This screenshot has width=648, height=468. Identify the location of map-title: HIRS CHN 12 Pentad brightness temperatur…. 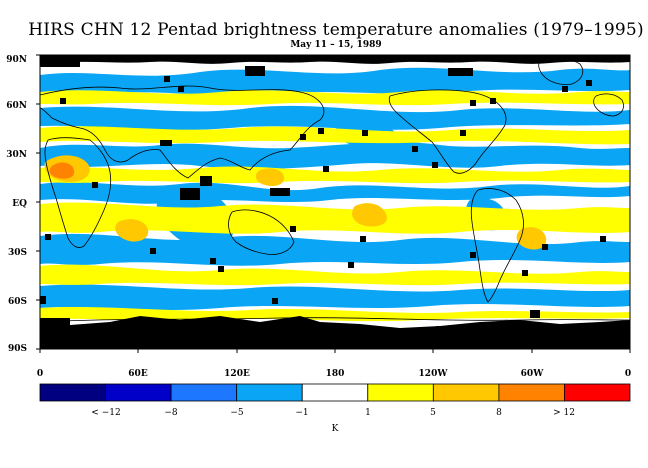
(336, 30).